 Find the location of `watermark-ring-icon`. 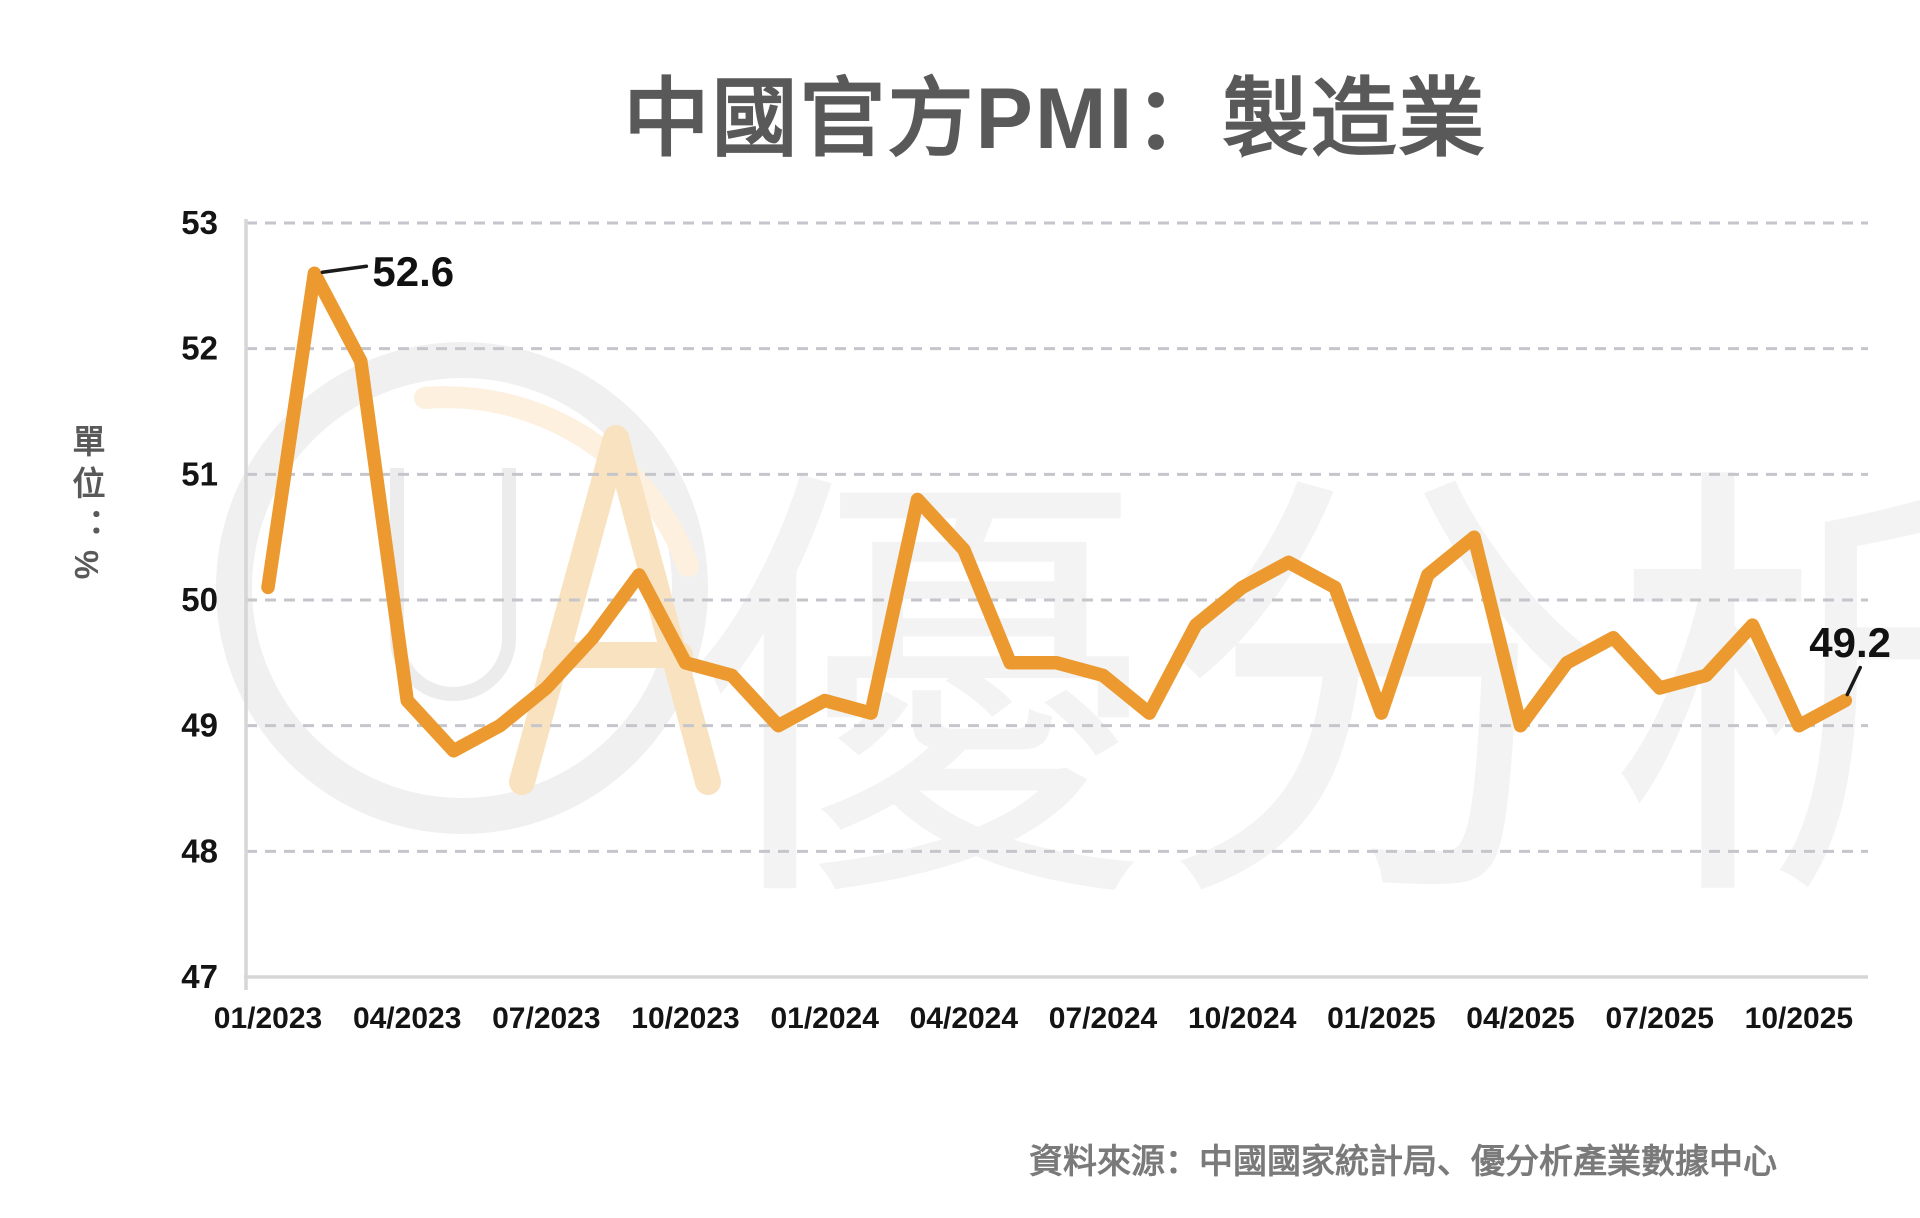

watermark-ring-icon is located at coordinates (462, 588).